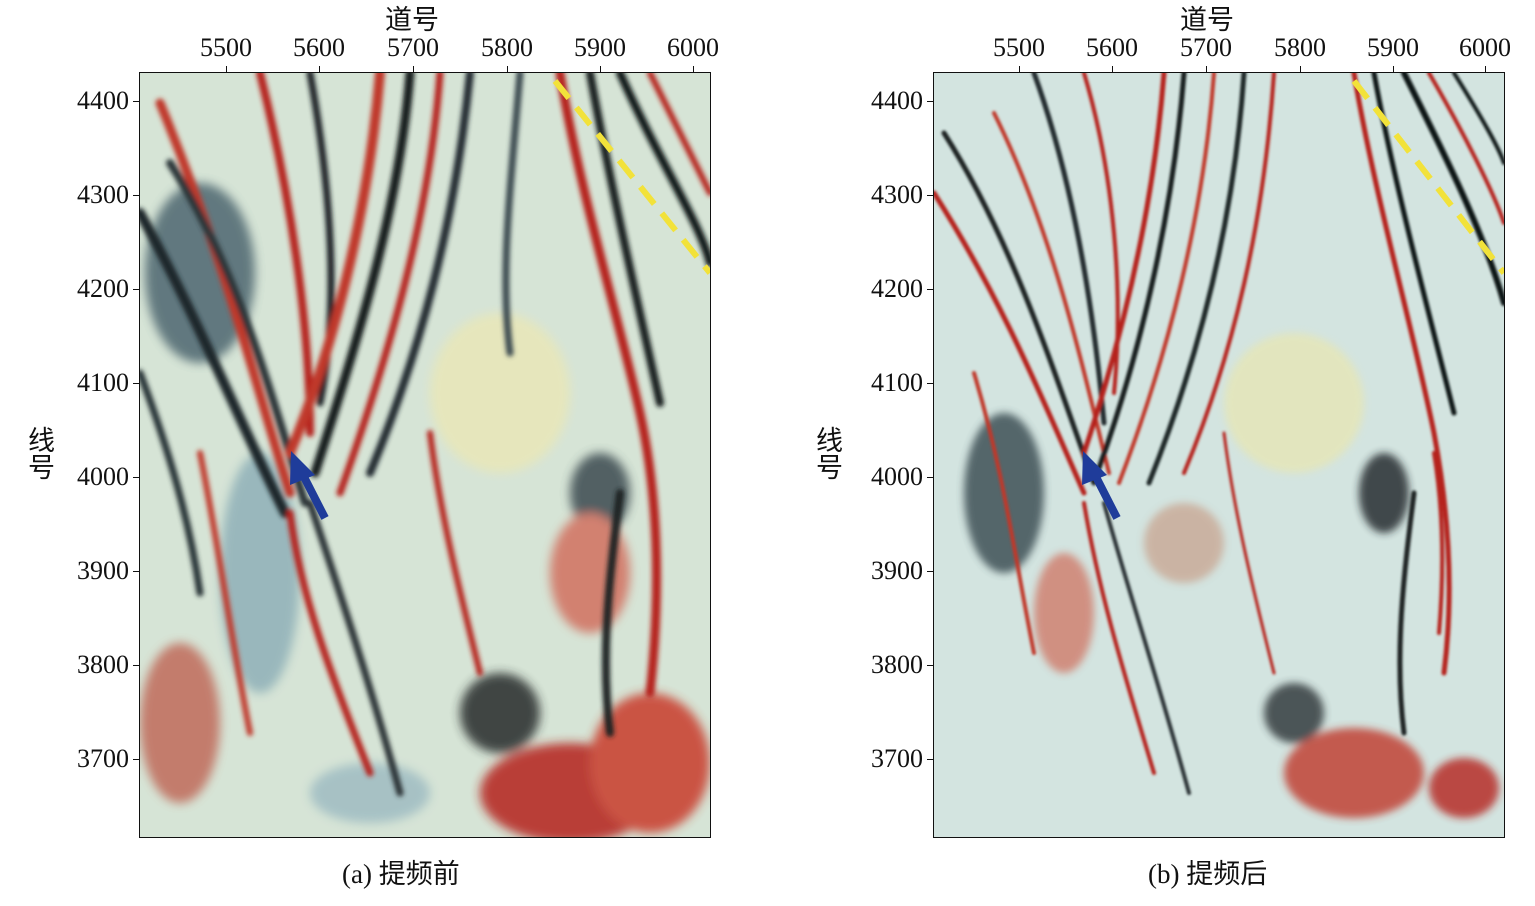  What do you see at coordinates (401, 874) in the screenshot?
I see `caption-a: (a) 提频前` at bounding box center [401, 874].